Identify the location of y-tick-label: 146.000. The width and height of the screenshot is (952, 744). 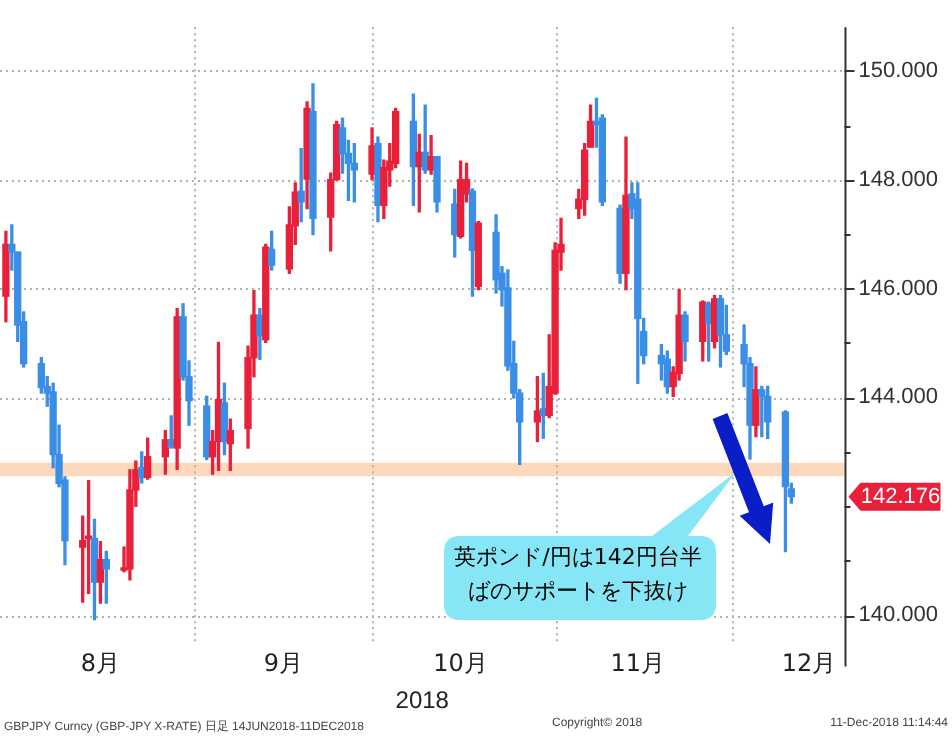
(898, 288).